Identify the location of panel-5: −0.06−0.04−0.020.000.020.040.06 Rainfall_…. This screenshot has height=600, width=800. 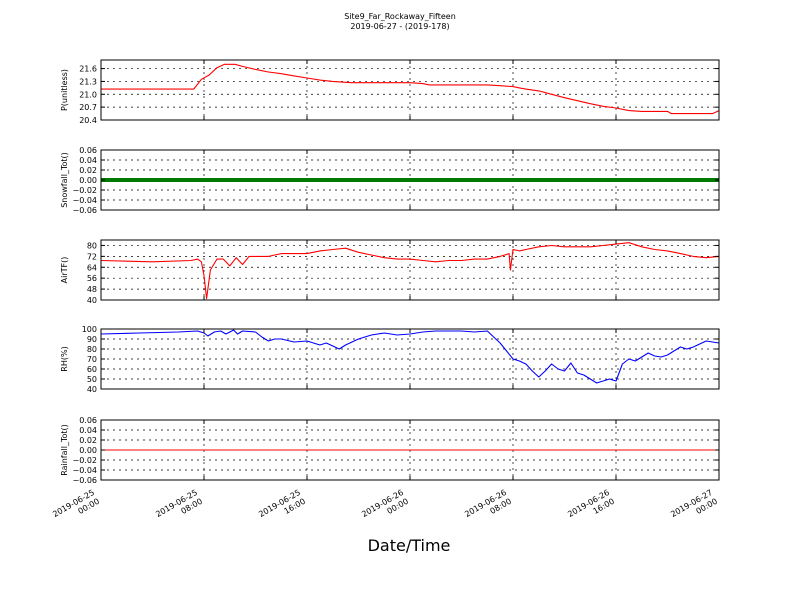
(390, 450).